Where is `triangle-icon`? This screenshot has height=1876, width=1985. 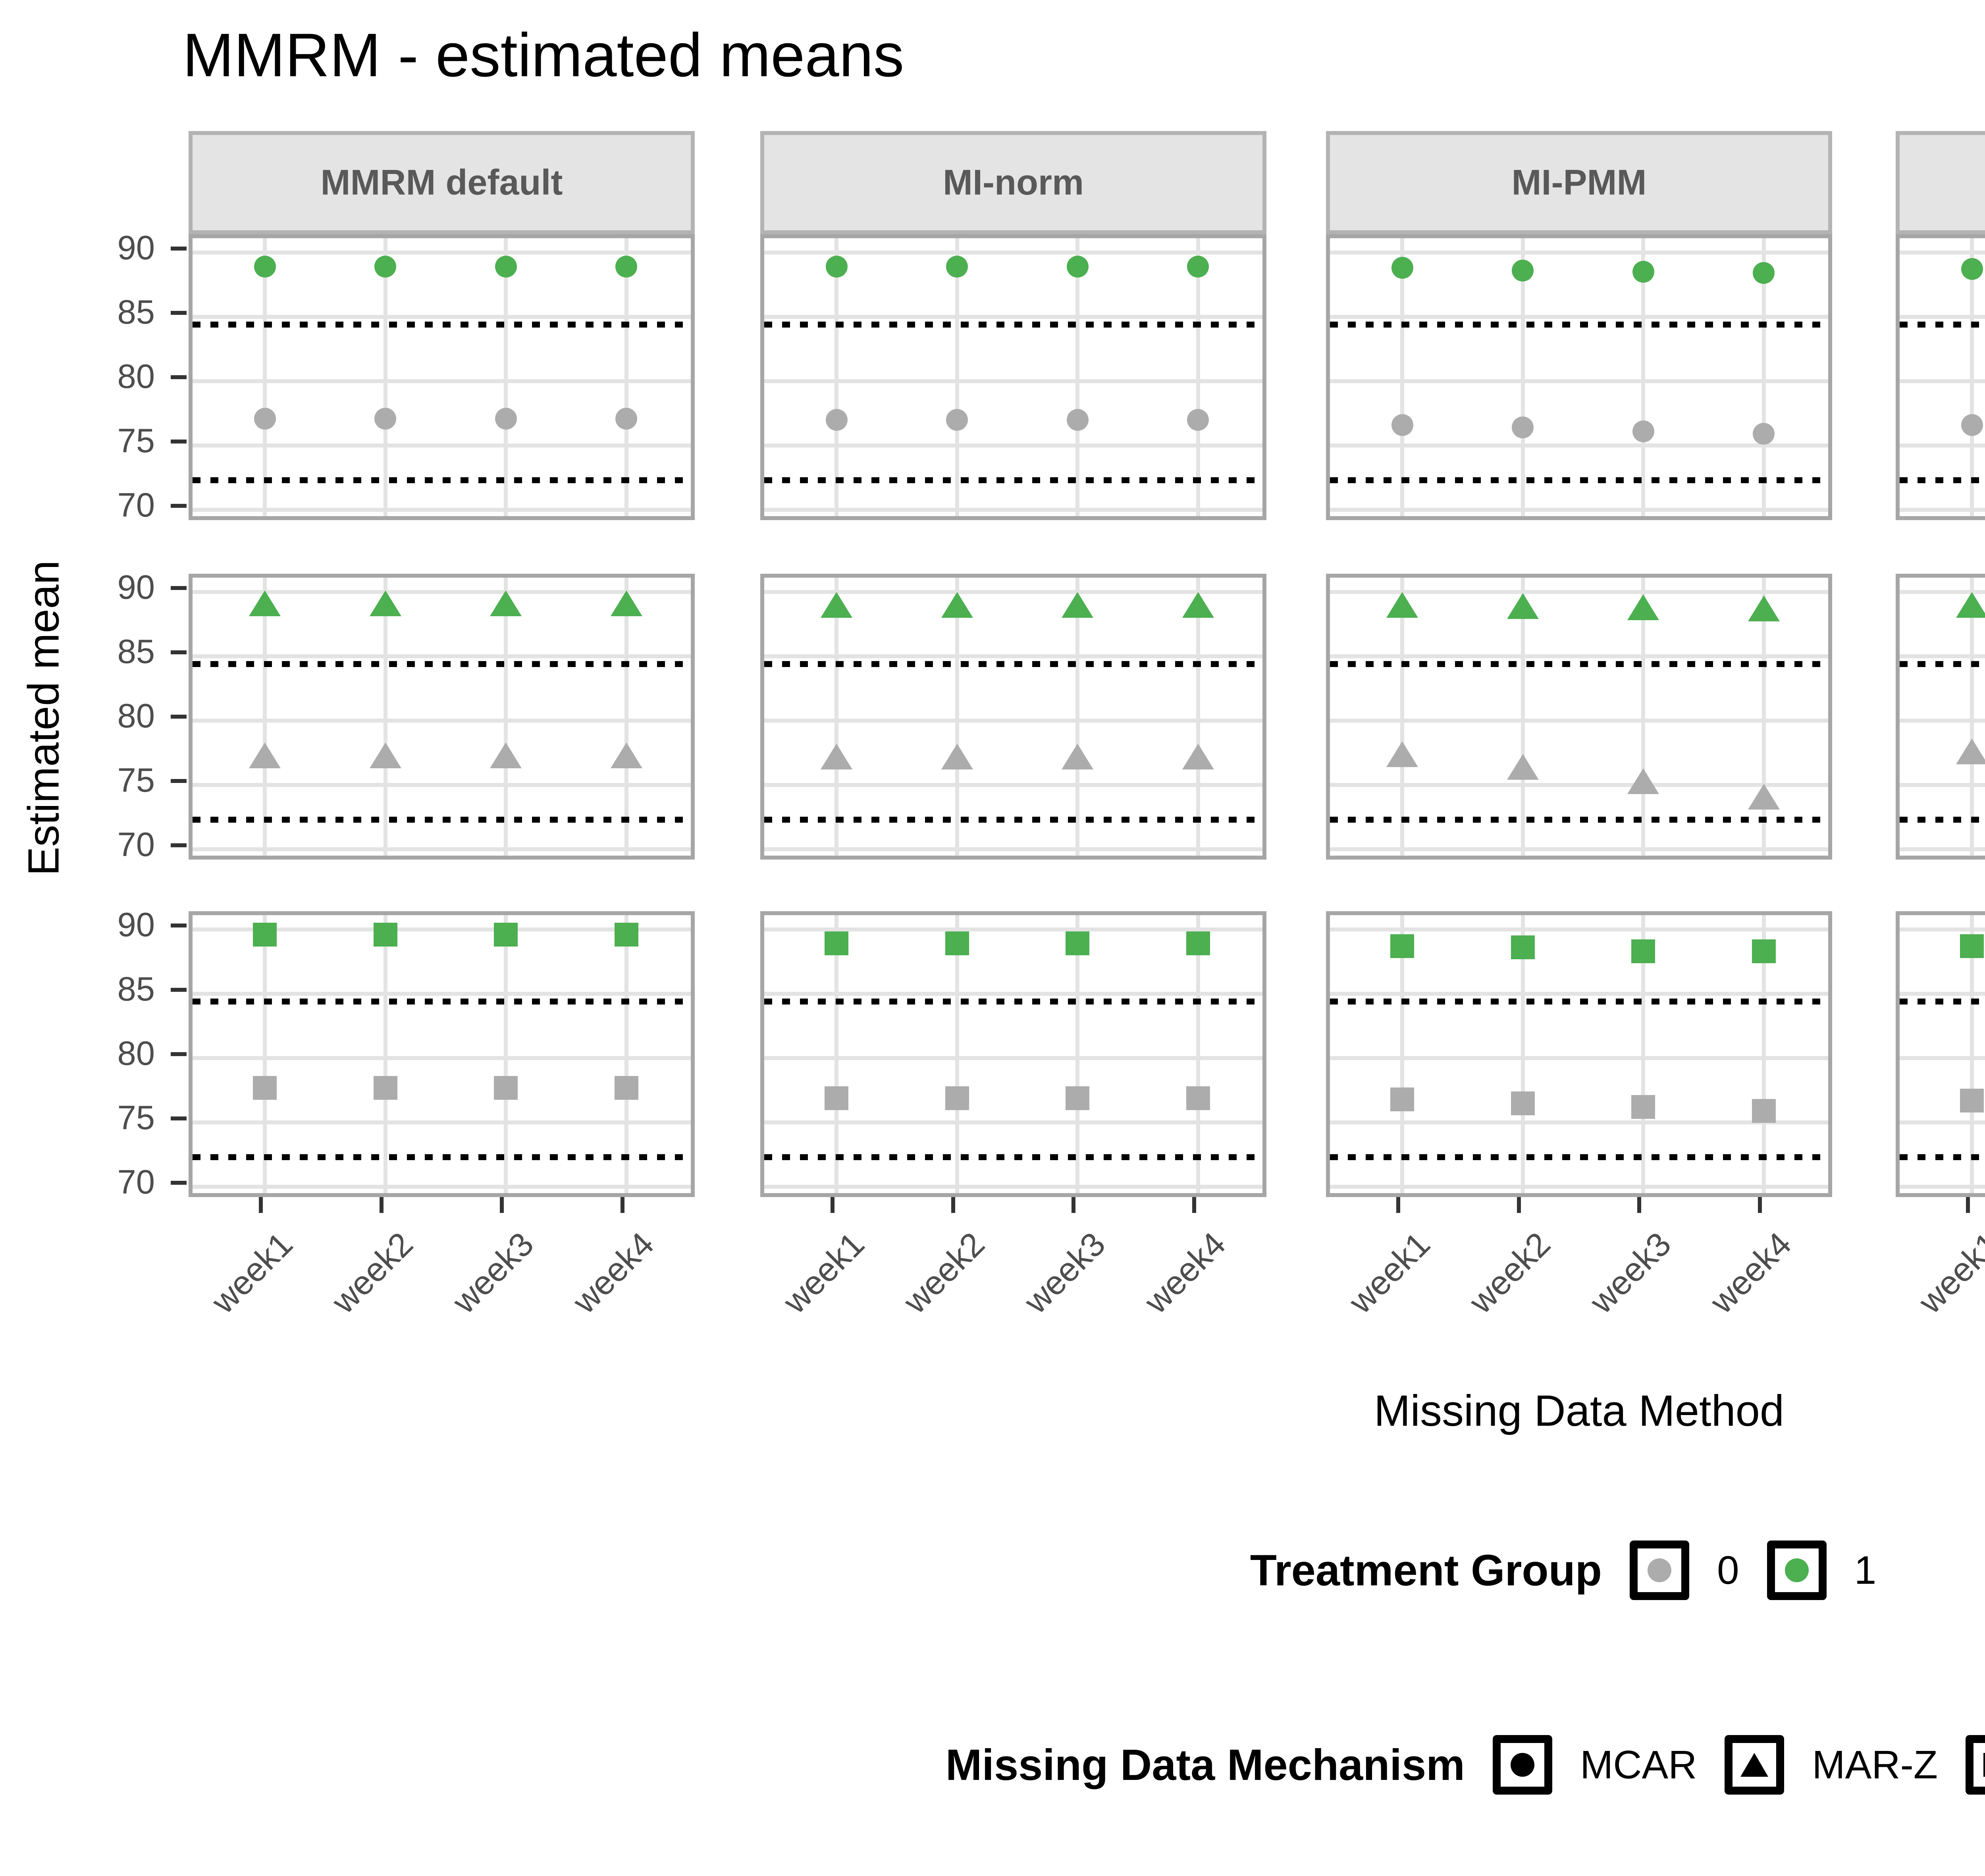
triangle-icon is located at coordinates (1754, 1765).